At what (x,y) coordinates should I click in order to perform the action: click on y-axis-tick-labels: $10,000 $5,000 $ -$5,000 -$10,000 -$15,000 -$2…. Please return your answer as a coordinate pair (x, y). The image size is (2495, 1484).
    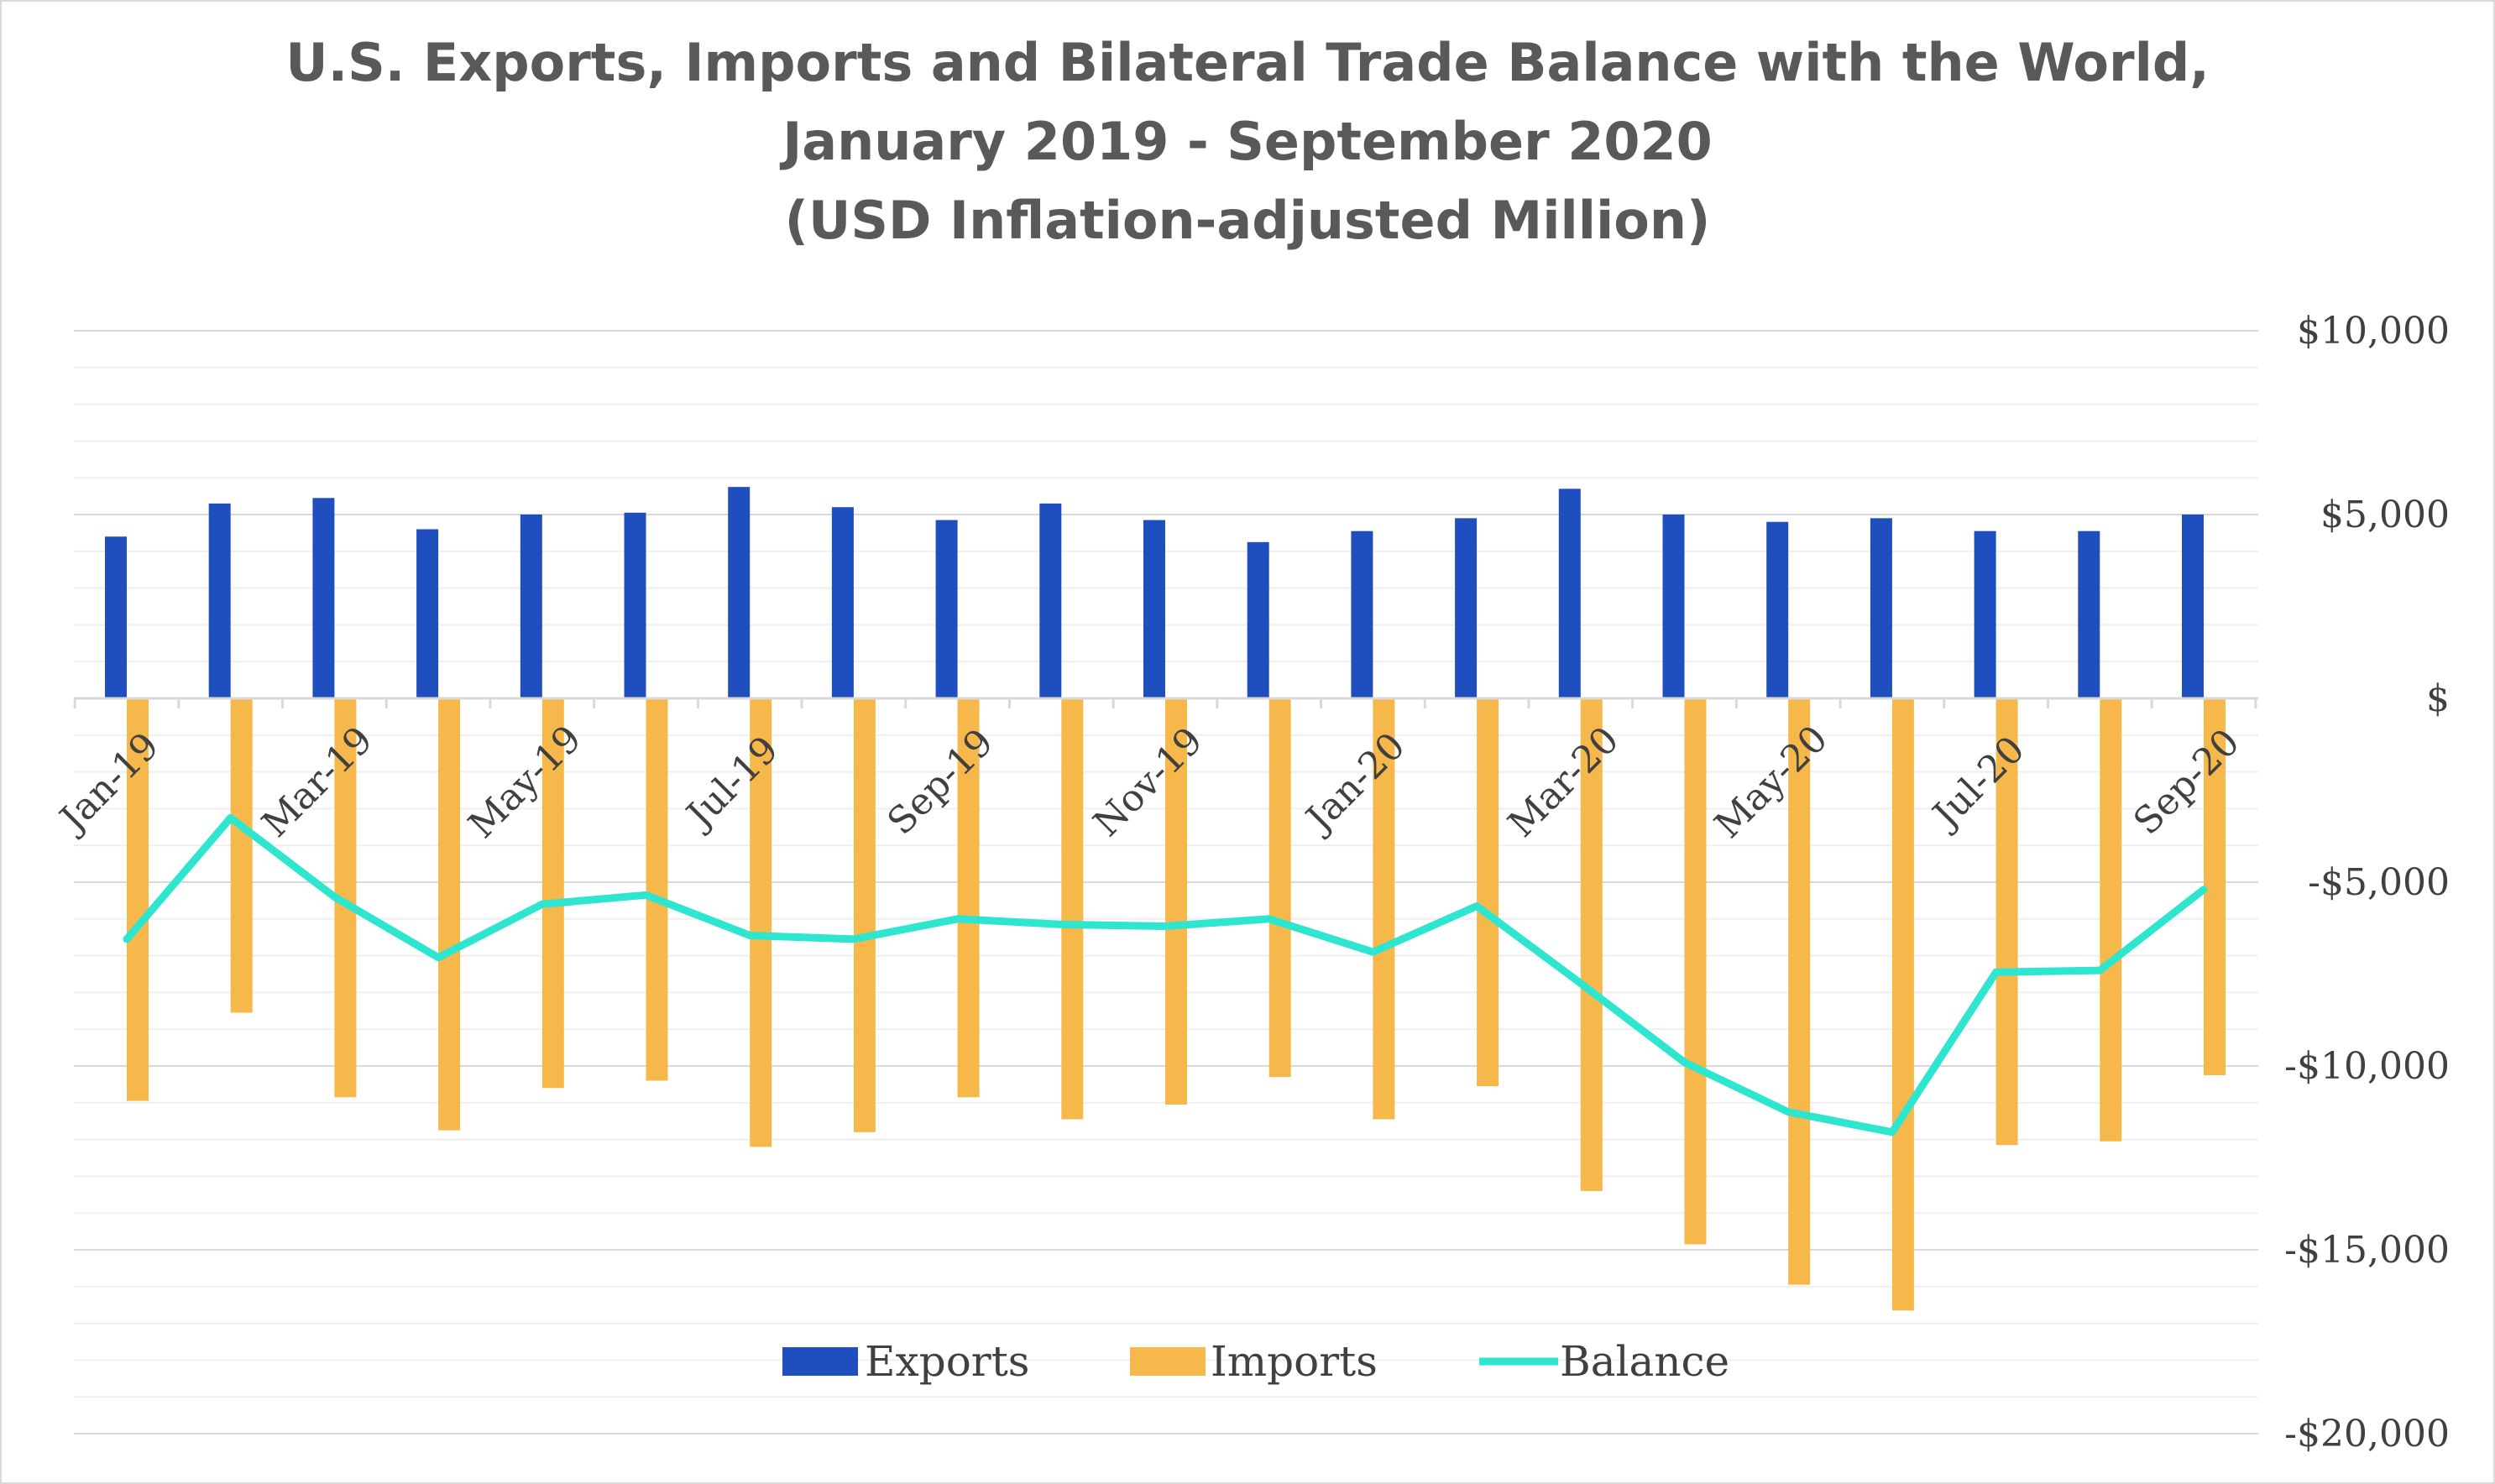
    Looking at the image, I should click on (2367, 882).